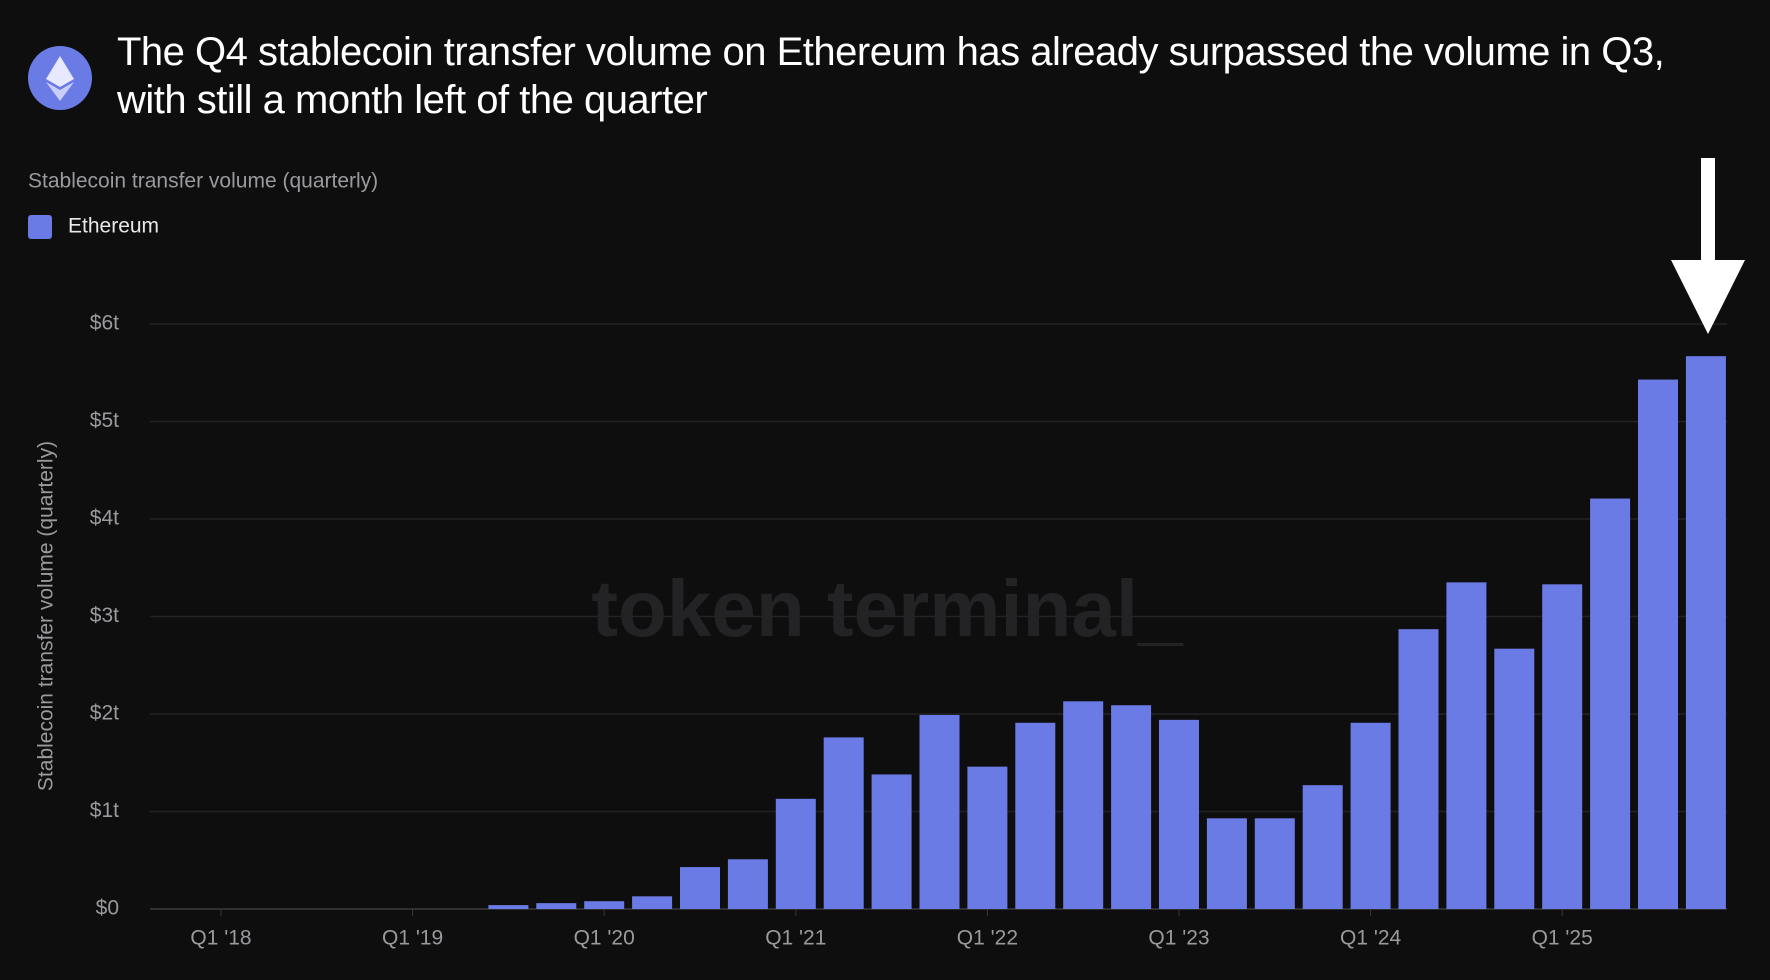 The image size is (1770, 980). Describe the element at coordinates (203, 181) in the screenshot. I see `subtitle: Stablecoin transfer volume (quarterly)` at that location.